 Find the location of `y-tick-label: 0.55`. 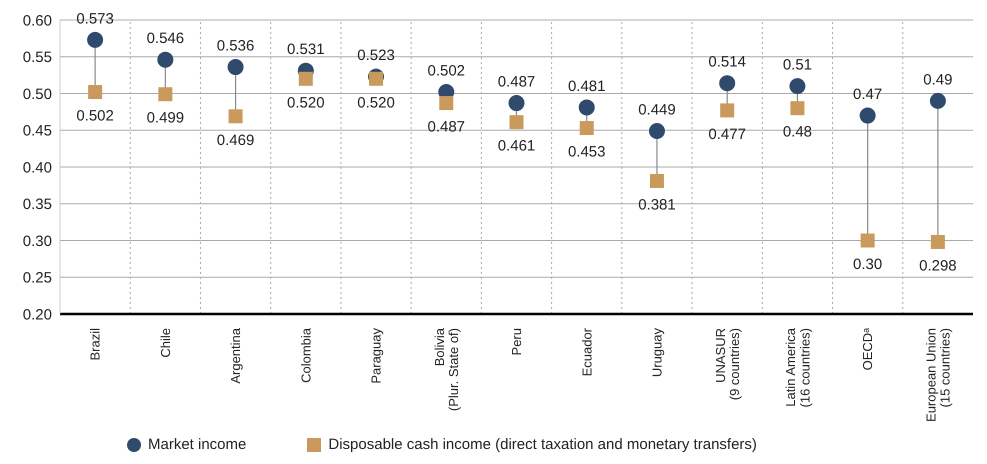

y-tick-label: 0.55 is located at coordinates (37, 57).